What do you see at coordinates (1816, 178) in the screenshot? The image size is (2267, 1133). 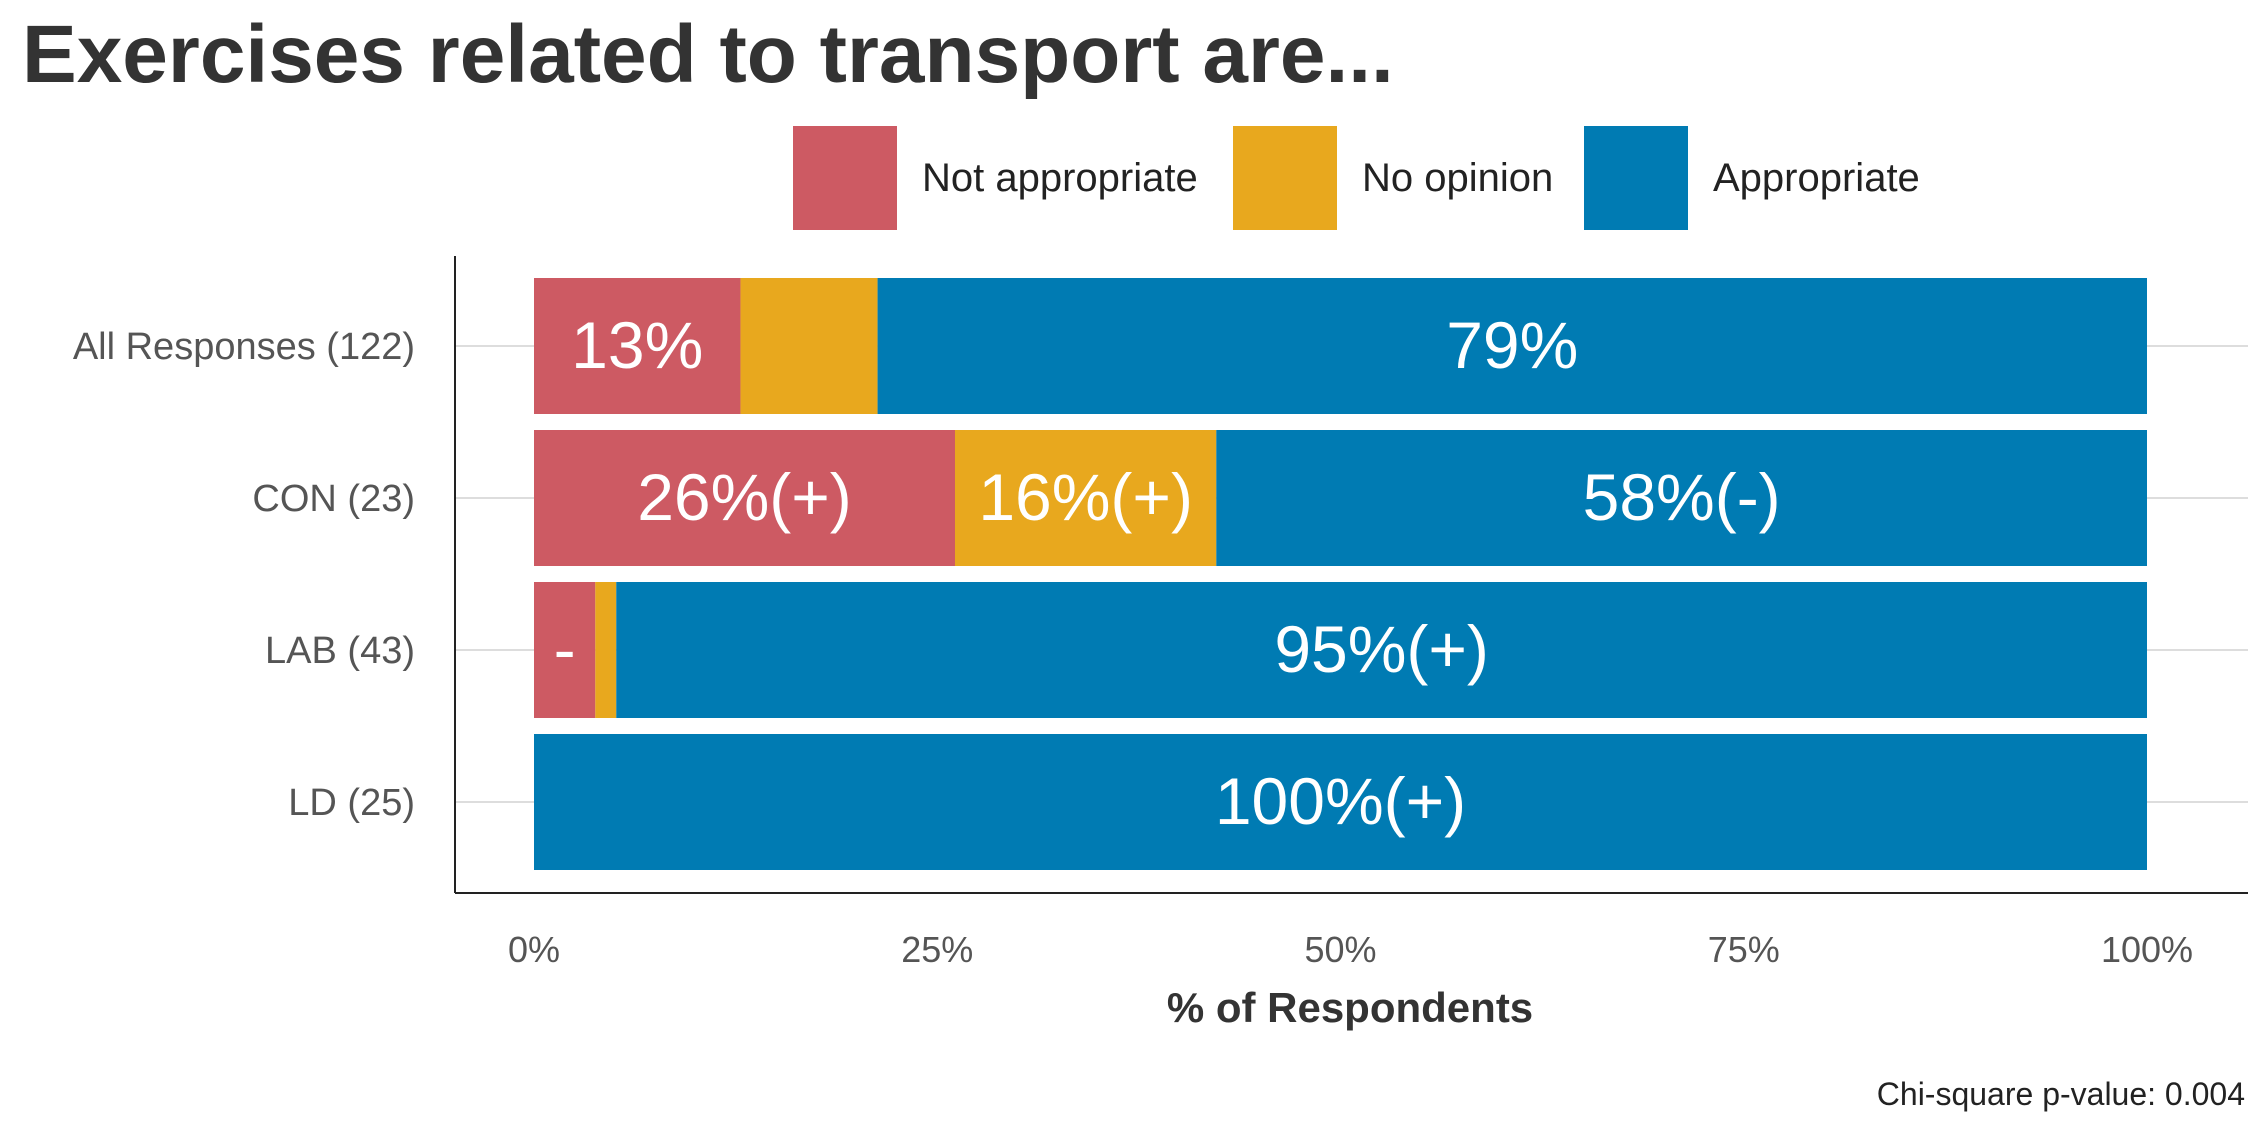 I see `legend-label: Appropriate` at bounding box center [1816, 178].